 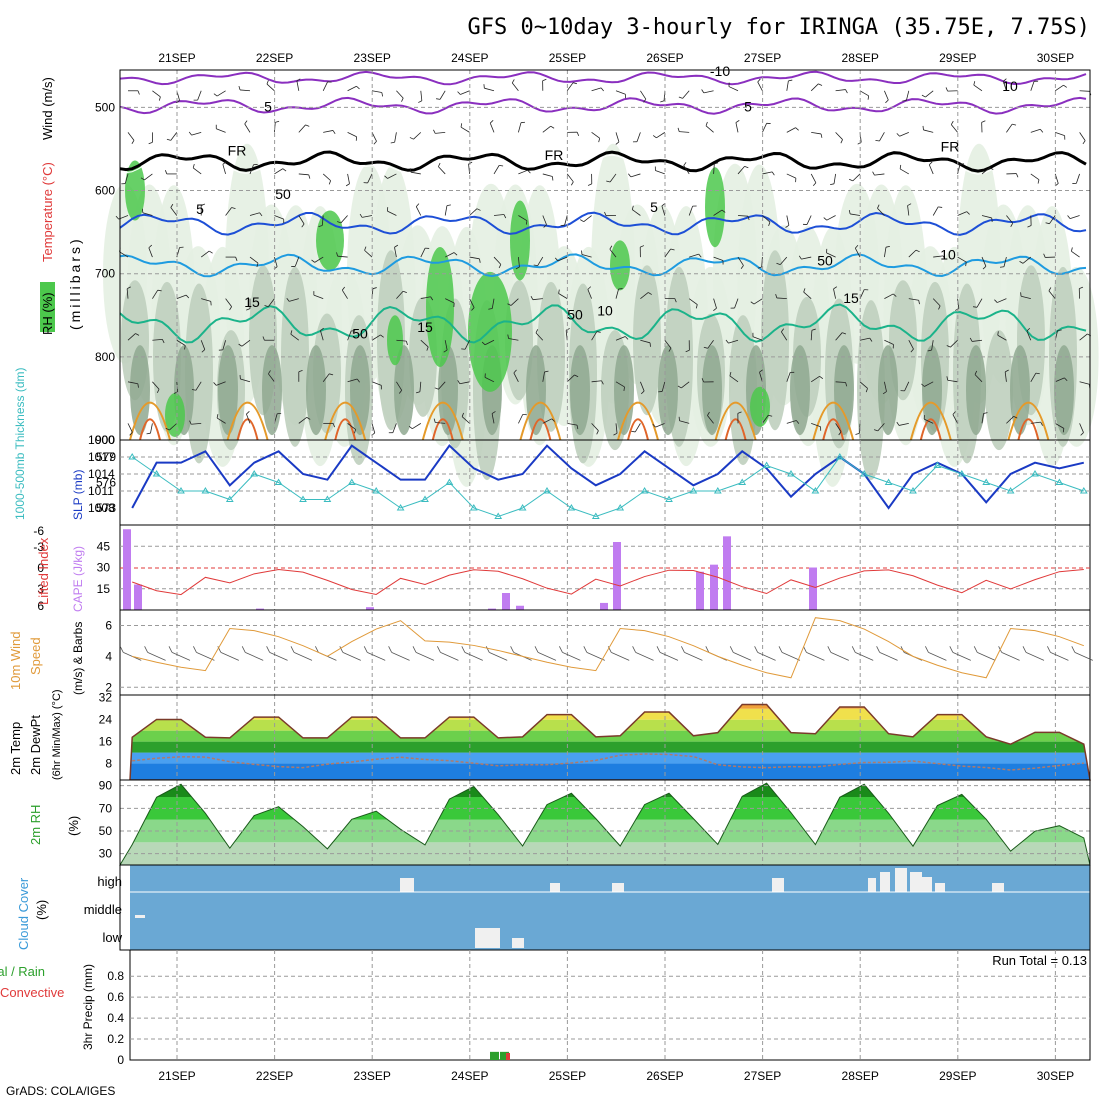 What do you see at coordinates (115, 1039) in the screenshot?
I see `precip-tick: 0.2` at bounding box center [115, 1039].